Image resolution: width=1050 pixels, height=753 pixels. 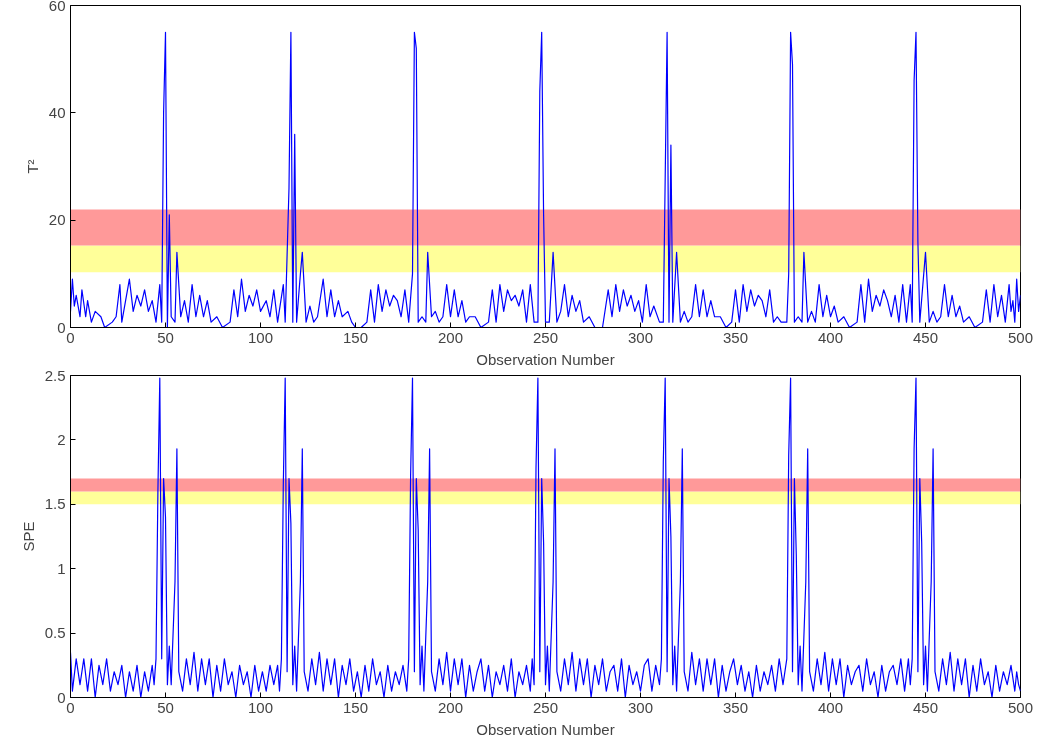 I want to click on y-tick-label: 20, so click(x=57, y=220).